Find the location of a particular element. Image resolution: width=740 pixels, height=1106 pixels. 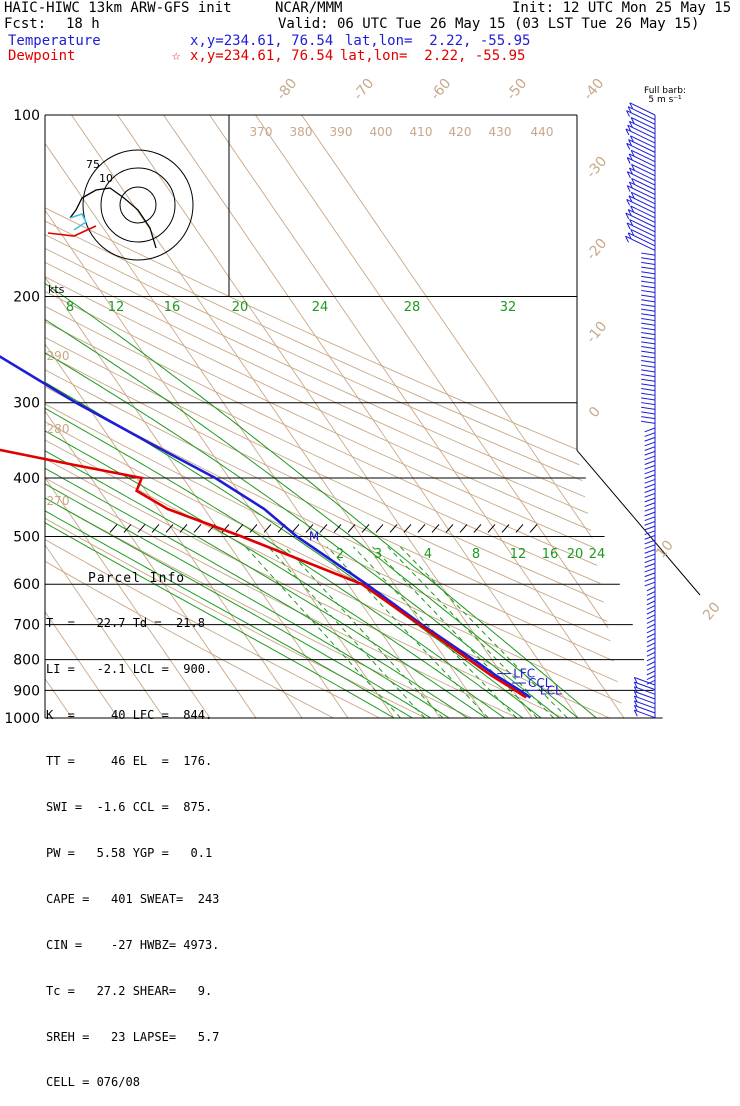

isotherm-label: -40 is located at coordinates (593, 90).